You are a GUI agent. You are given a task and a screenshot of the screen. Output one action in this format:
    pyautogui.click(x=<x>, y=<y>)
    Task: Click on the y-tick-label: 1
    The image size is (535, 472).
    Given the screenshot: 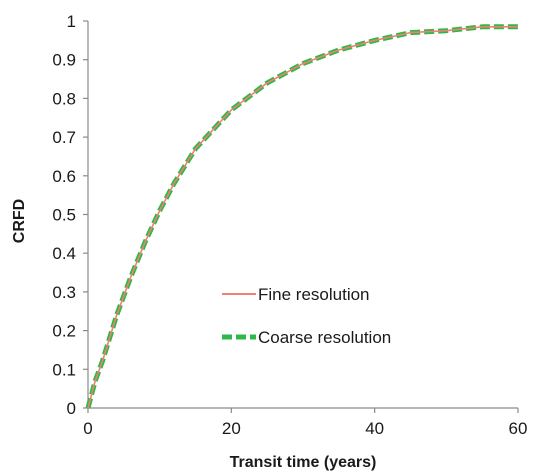 What is the action you would take?
    pyautogui.click(x=71, y=21)
    